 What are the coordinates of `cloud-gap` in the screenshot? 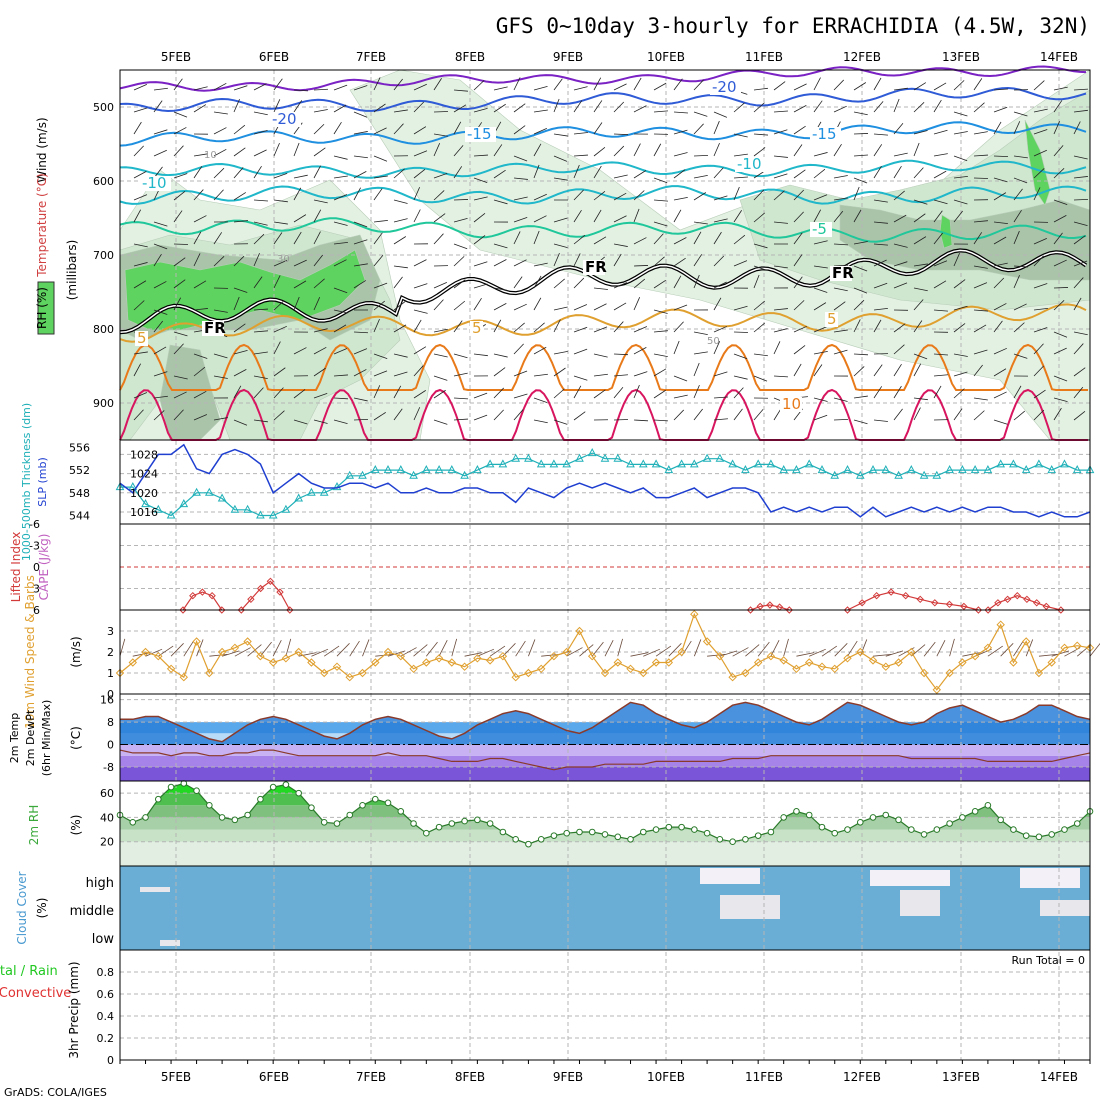 It's located at (920, 903).